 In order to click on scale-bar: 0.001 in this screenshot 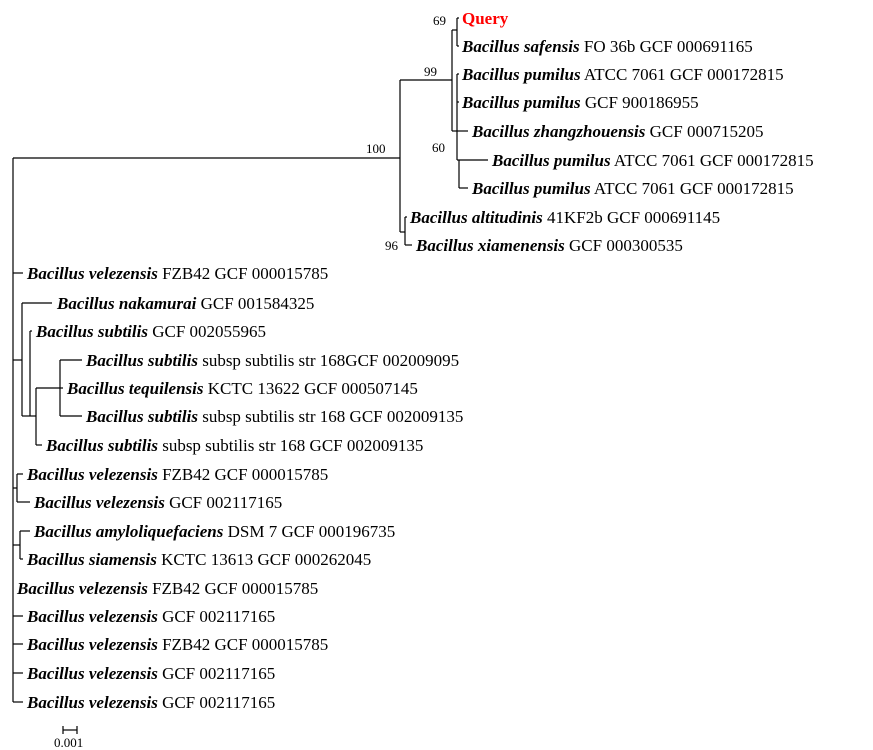, I will do `click(68, 738)`.